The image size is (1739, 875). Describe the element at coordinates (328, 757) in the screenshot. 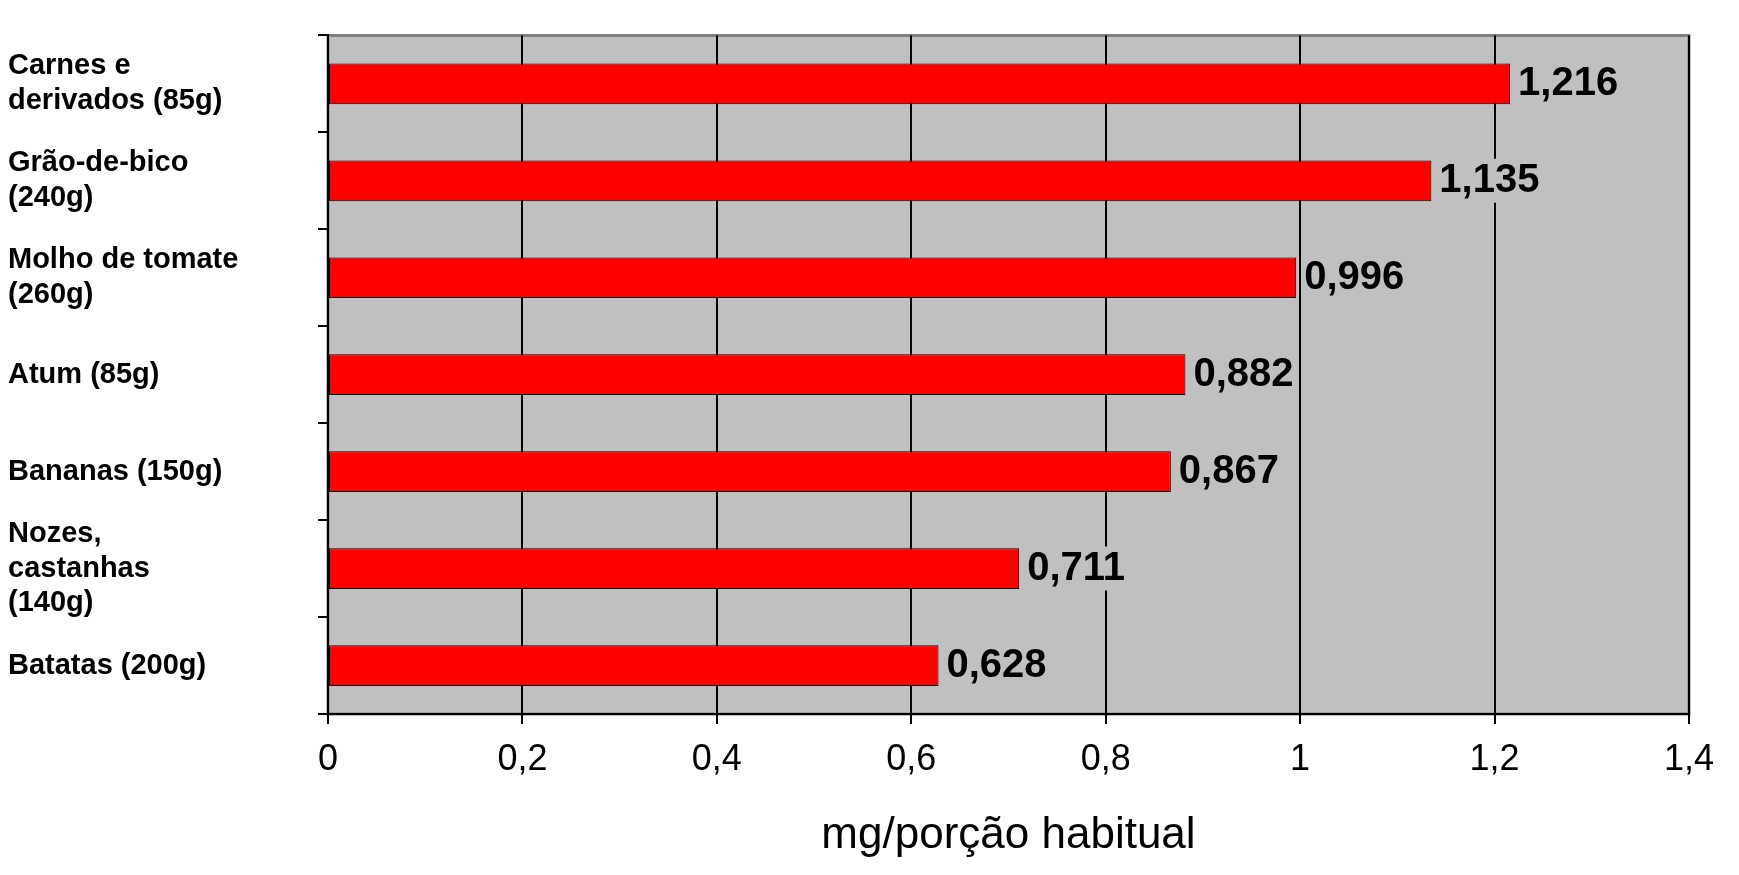

I see `x-tick-label: 0` at that location.